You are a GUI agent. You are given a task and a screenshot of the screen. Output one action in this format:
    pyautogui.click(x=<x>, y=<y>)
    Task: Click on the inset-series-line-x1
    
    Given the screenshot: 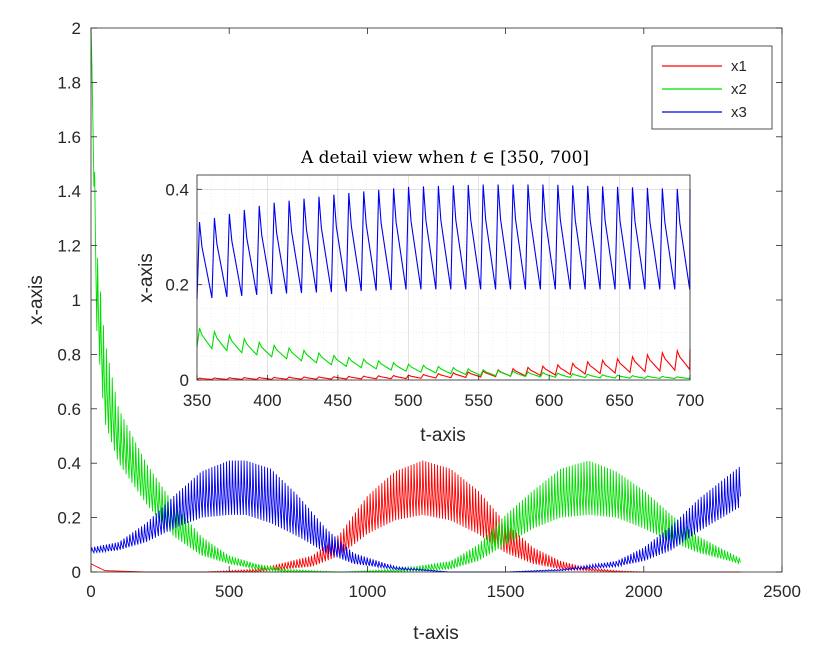 What is the action you would take?
    pyautogui.click(x=443, y=364)
    